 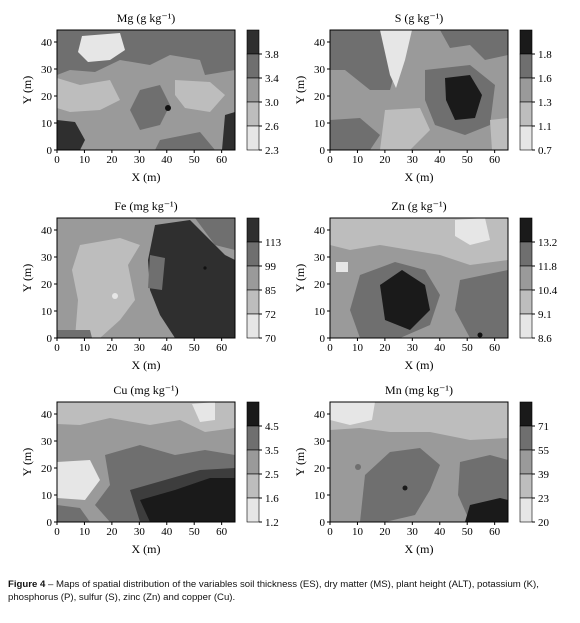 I want to click on panel-zn, so click(x=419, y=278).